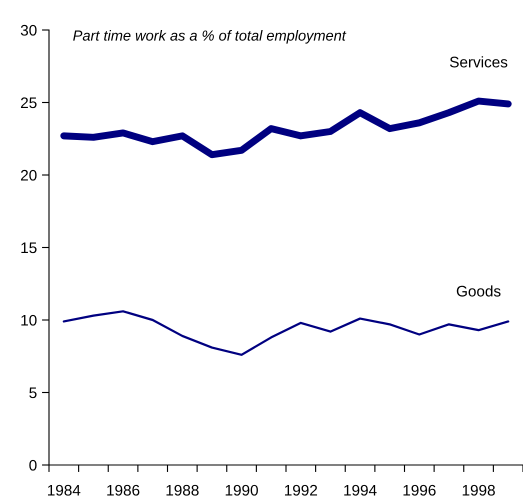 This screenshot has height=502, width=523. What do you see at coordinates (478, 291) in the screenshot?
I see `series-label: Goods` at bounding box center [478, 291].